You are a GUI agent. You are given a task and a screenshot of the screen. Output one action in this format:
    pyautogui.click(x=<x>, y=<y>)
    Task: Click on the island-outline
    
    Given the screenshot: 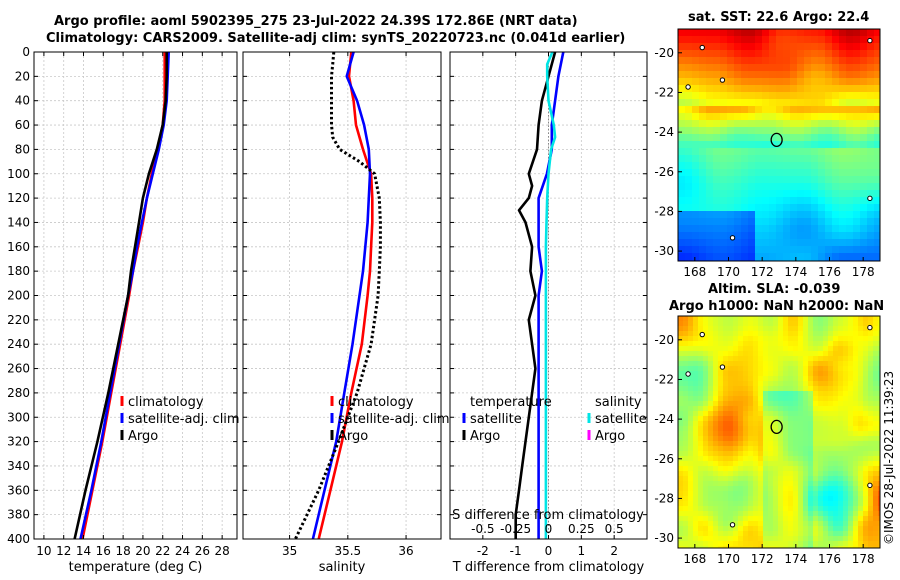 What is the action you would take?
    pyautogui.click(x=870, y=40)
    